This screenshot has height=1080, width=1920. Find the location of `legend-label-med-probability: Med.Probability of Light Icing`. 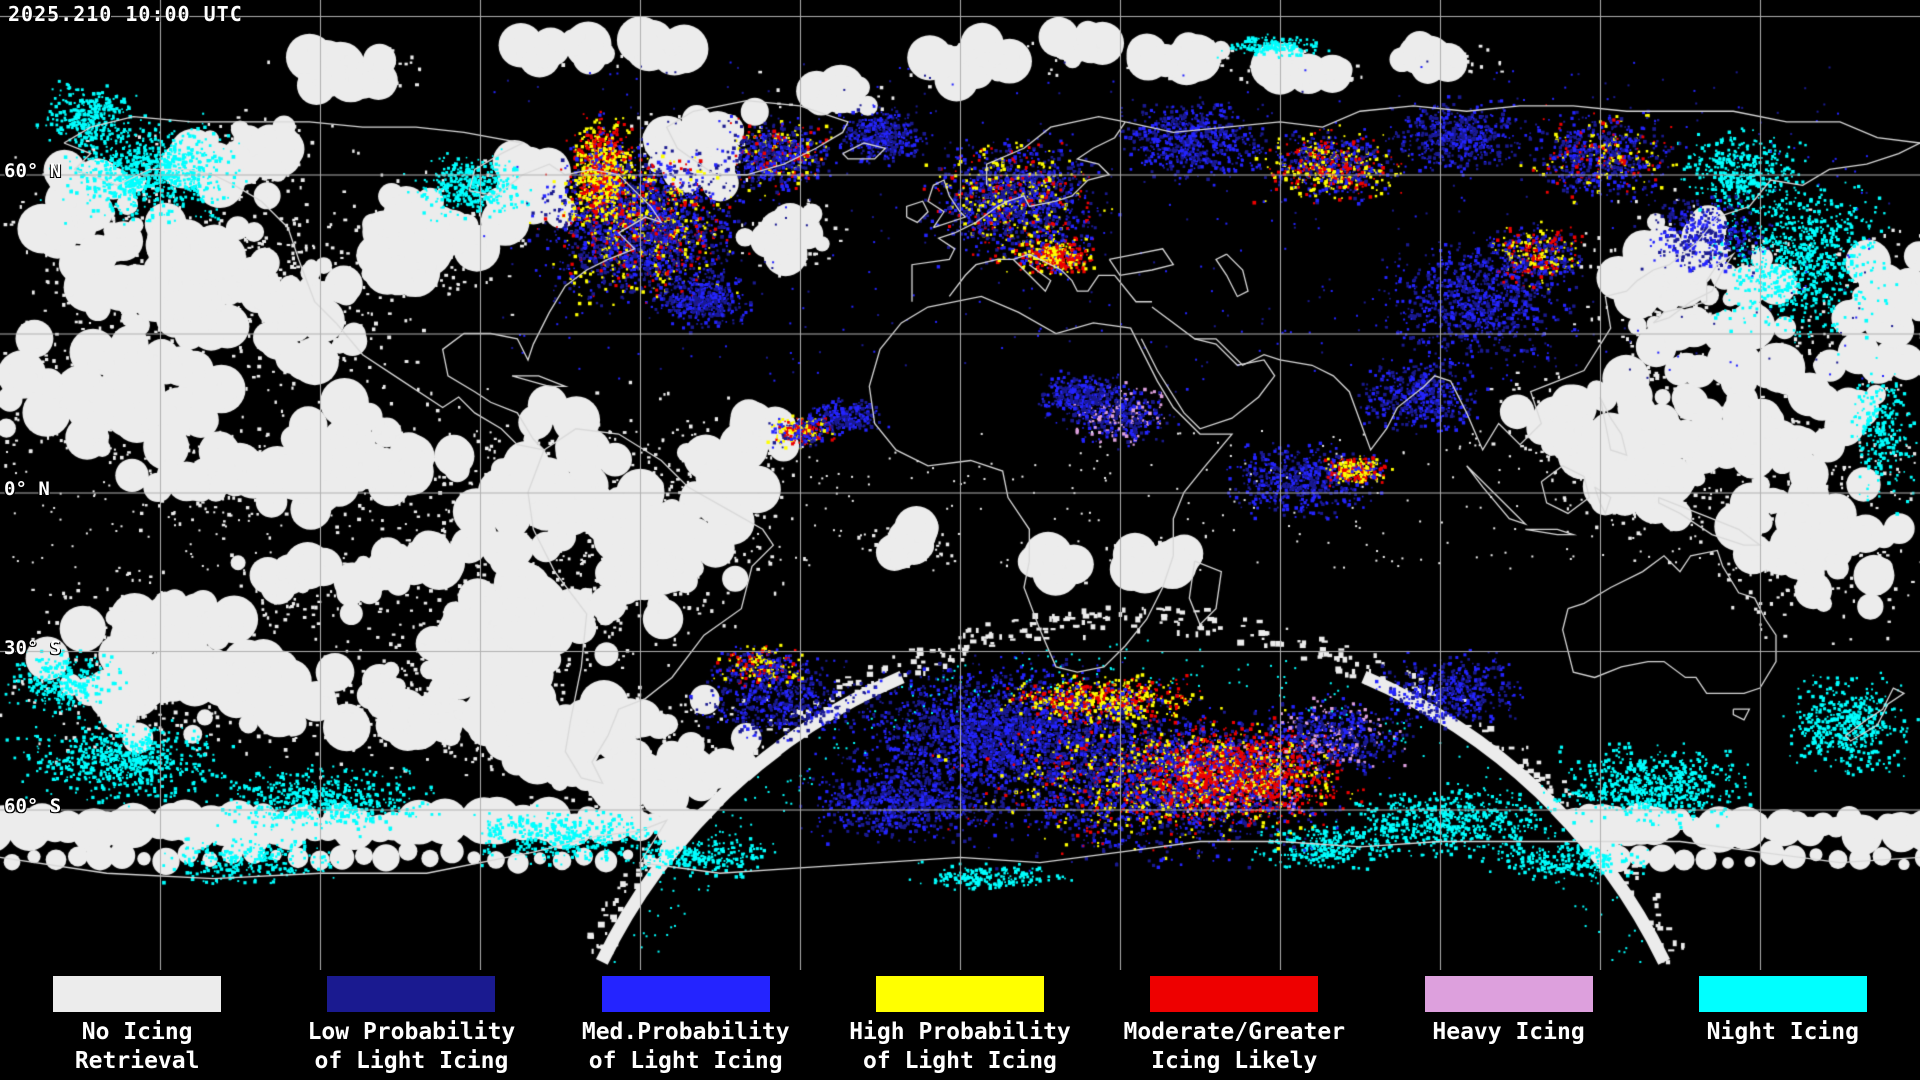

legend-label-med-probability: Med.Probability of Light Icing is located at coordinates (686, 1047).